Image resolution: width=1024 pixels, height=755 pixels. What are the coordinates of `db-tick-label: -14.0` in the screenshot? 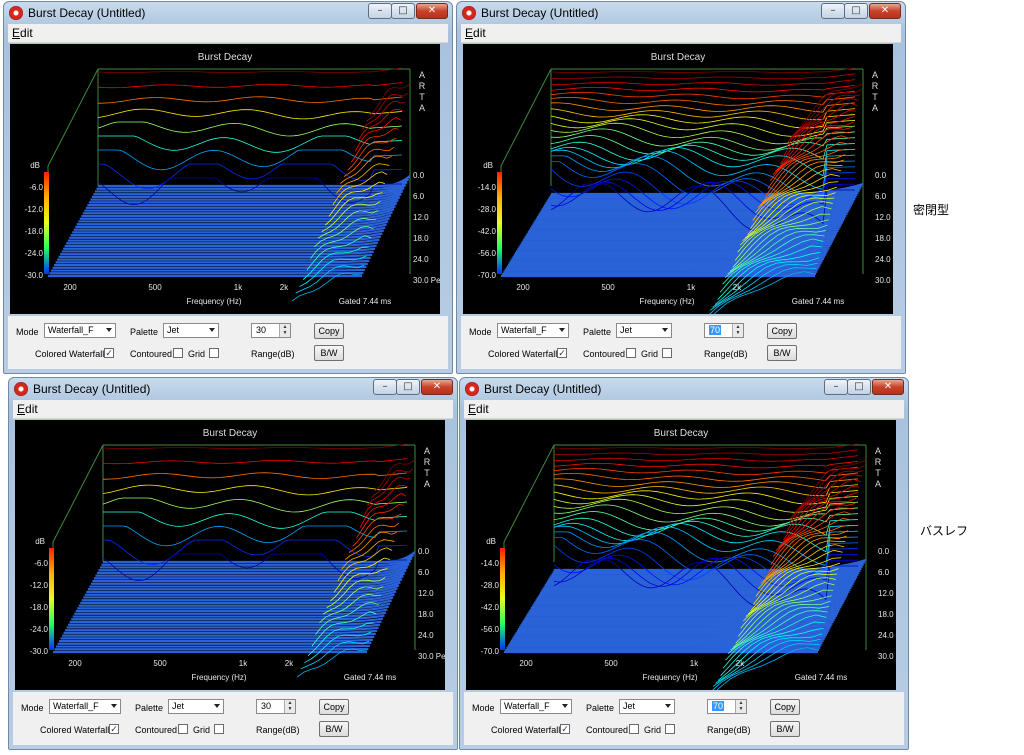 It's located at (490, 563).